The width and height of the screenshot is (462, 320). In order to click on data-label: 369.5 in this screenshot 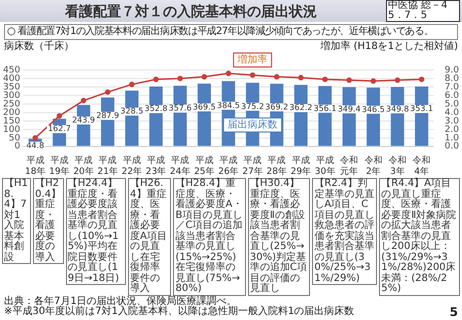, I will do `click(204, 107)`.